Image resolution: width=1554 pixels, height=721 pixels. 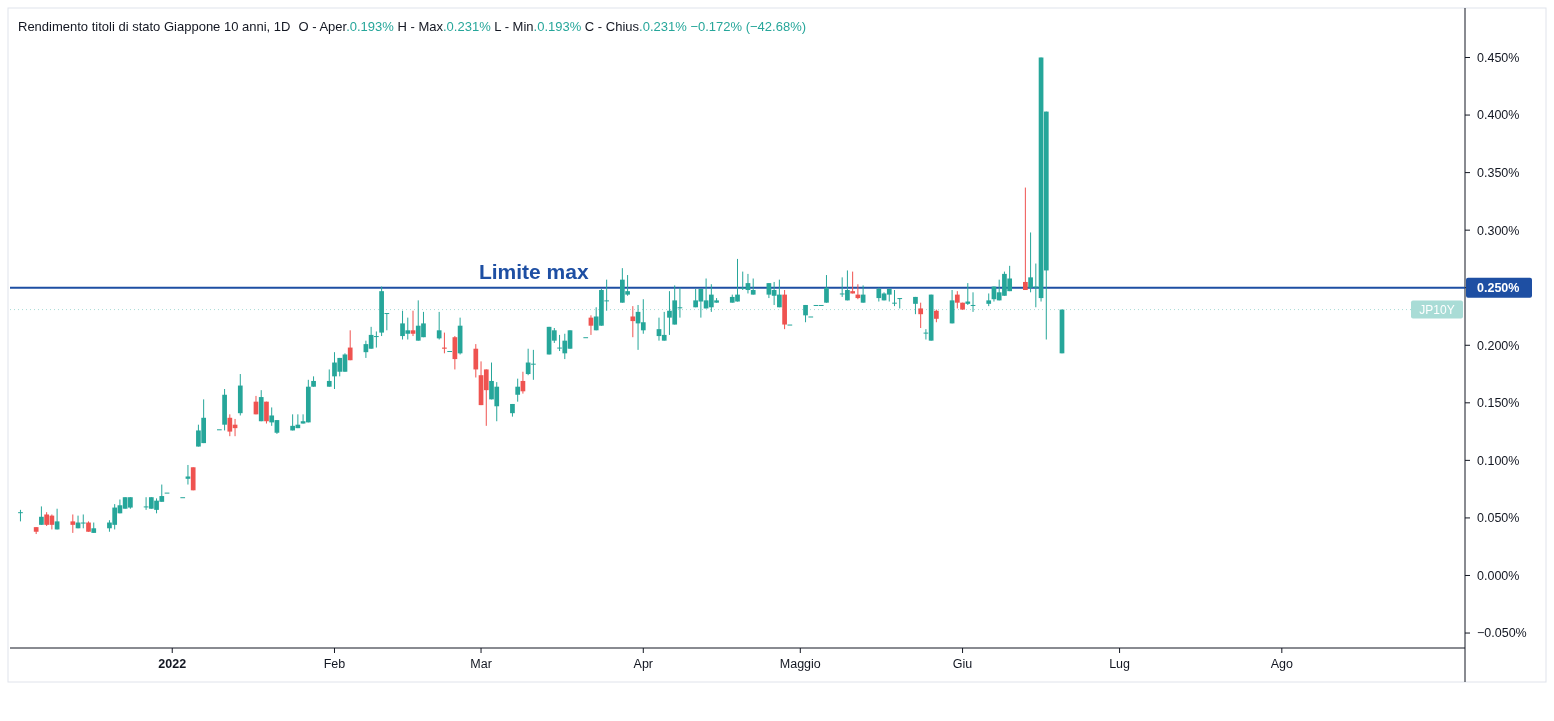 What do you see at coordinates (533, 271) in the screenshot?
I see `ref-line-label: Limite max` at bounding box center [533, 271].